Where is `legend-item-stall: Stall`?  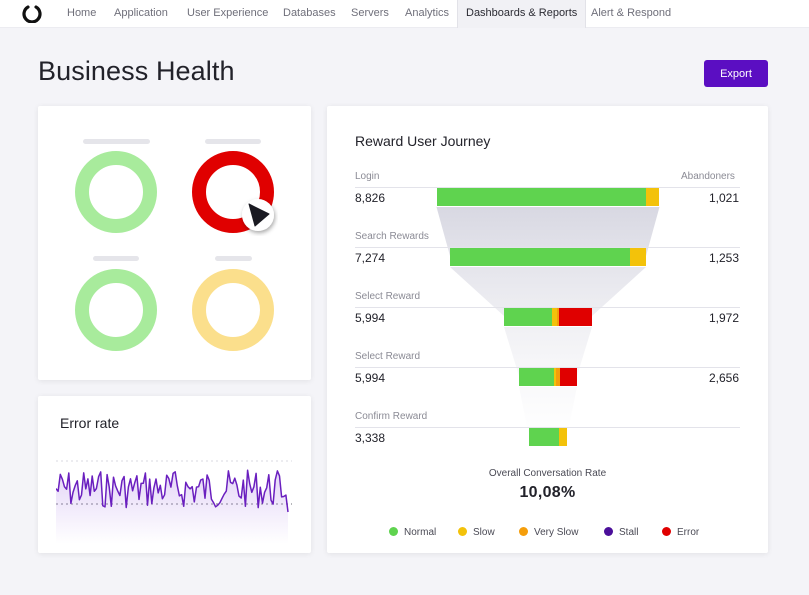 legend-item-stall: Stall is located at coordinates (621, 532).